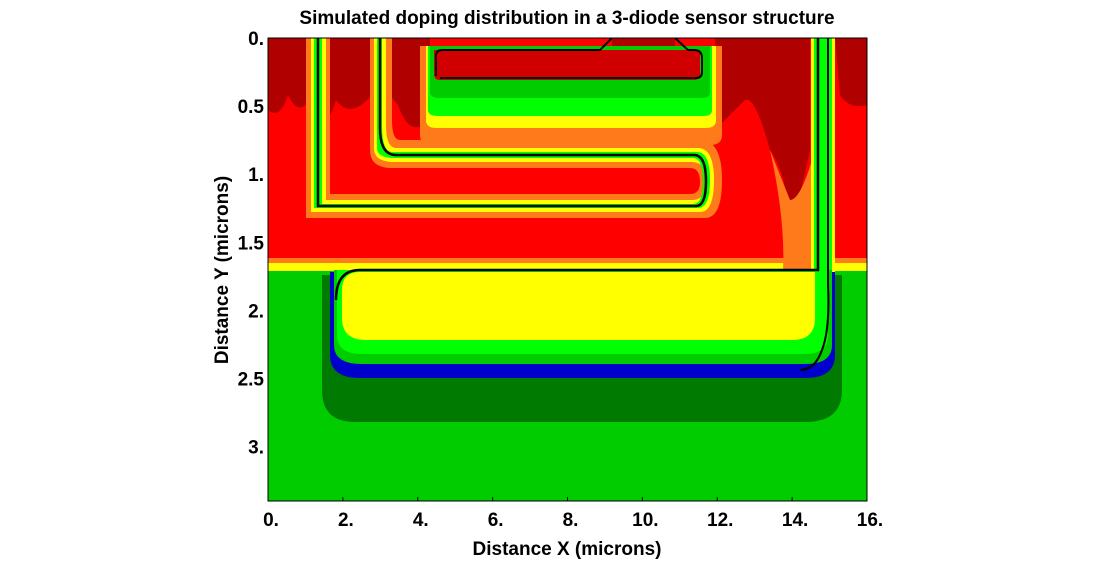 Image resolution: width=1093 pixels, height=573 pixels. I want to click on x-tick-label: 14., so click(795, 520).